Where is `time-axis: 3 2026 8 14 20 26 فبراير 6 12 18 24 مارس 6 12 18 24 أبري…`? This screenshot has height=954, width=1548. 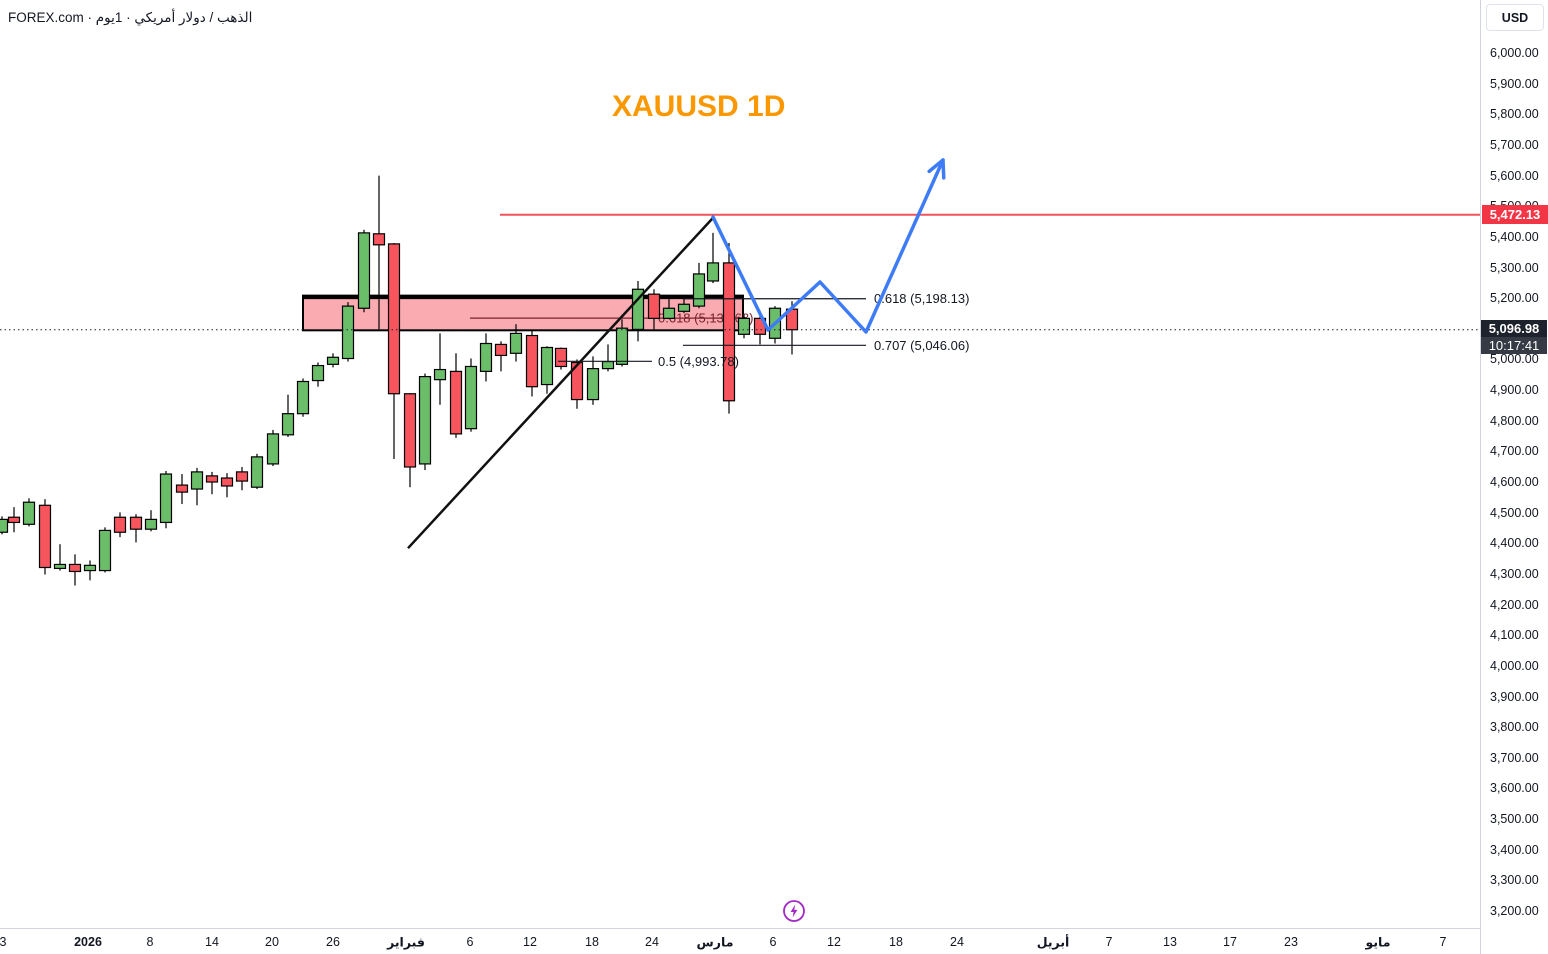 time-axis: 3 2026 8 14 20 26 فبراير 6 12 18 24 مارس 6 12 18 24 أبري… is located at coordinates (740, 941).